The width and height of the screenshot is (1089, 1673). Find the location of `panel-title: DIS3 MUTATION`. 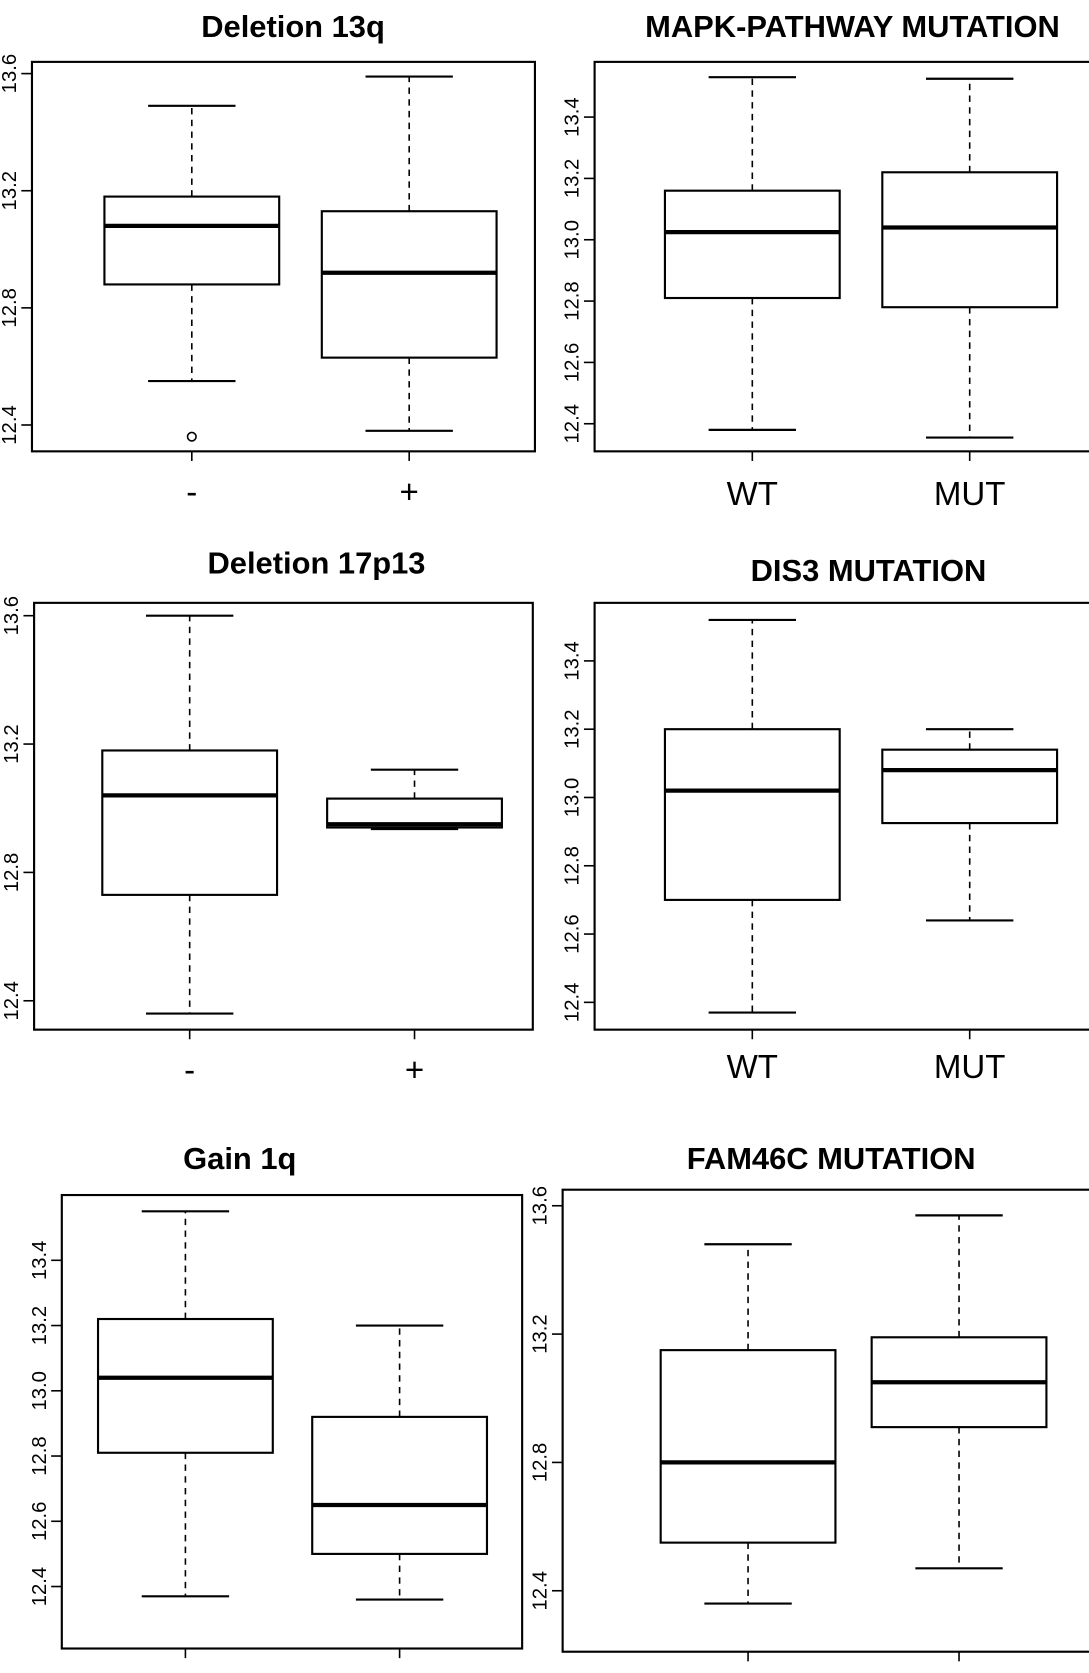

panel-title: DIS3 MUTATION is located at coordinates (869, 570).